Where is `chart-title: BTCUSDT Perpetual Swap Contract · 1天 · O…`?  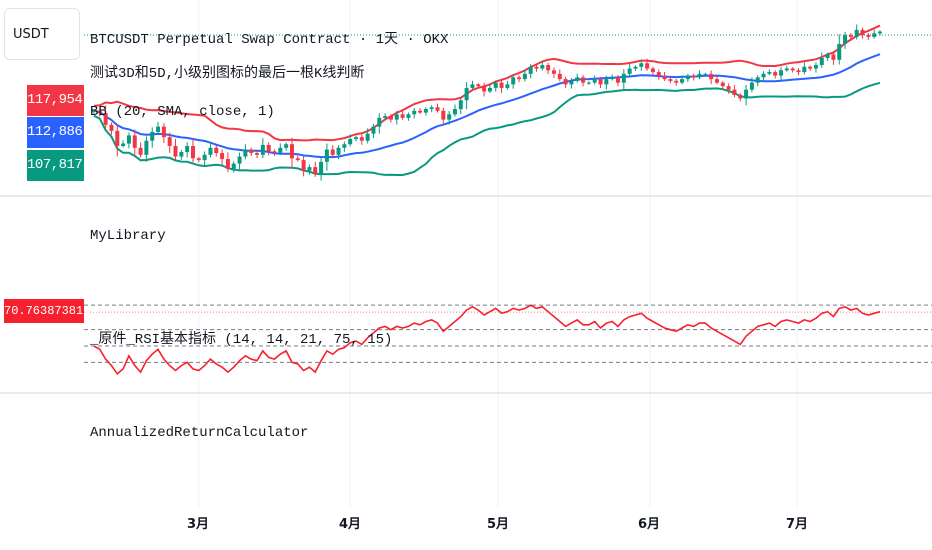
chart-title: BTCUSDT Perpetual Swap Contract · 1天 · O… is located at coordinates (269, 40).